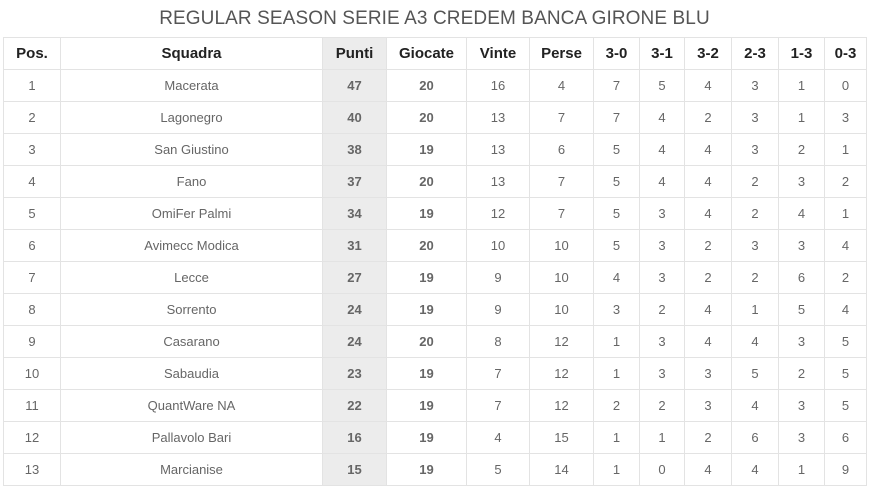 This screenshot has width=869, height=495. Describe the element at coordinates (435, 405) in the screenshot. I see `table-row: 11 QuantWare NA 22 19 7 12 2 2 3 4 3 5` at that location.